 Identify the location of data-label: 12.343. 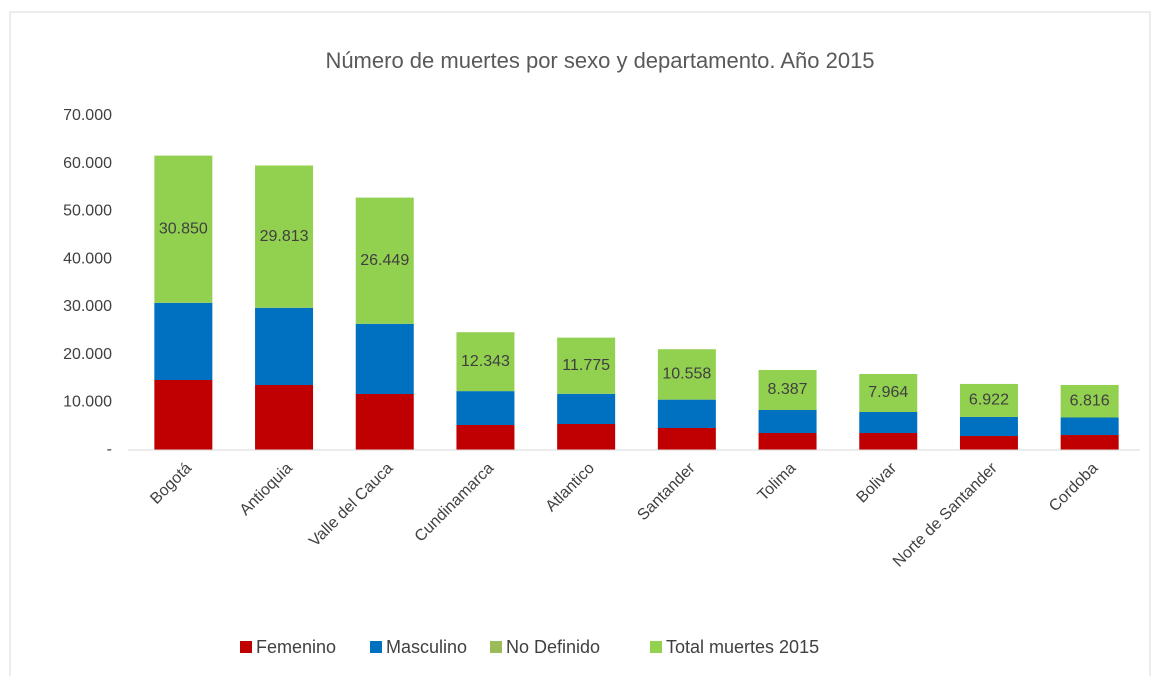
(485, 361).